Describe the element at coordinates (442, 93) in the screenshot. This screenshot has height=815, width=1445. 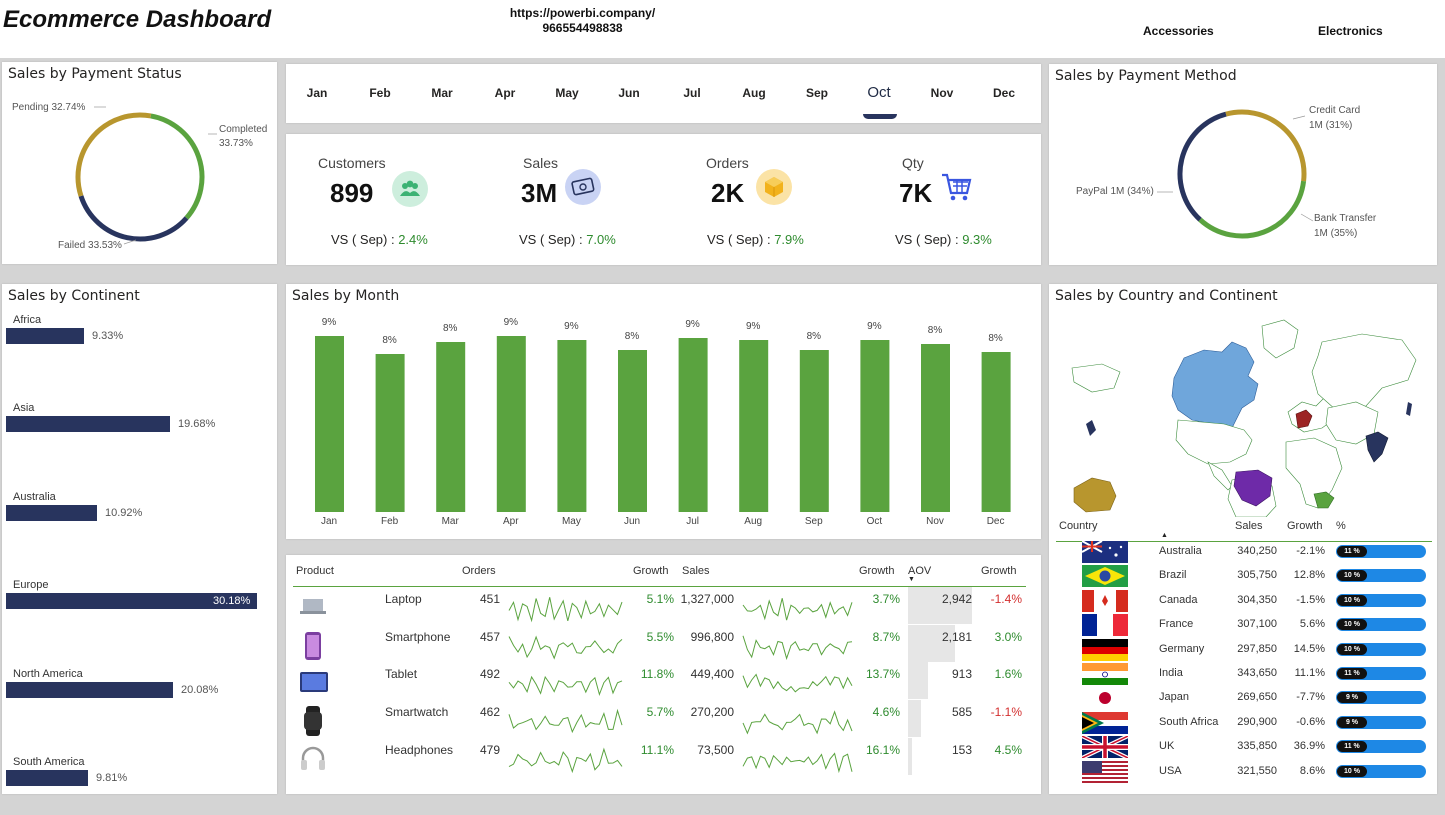
I see `month-mar: Mar` at that location.